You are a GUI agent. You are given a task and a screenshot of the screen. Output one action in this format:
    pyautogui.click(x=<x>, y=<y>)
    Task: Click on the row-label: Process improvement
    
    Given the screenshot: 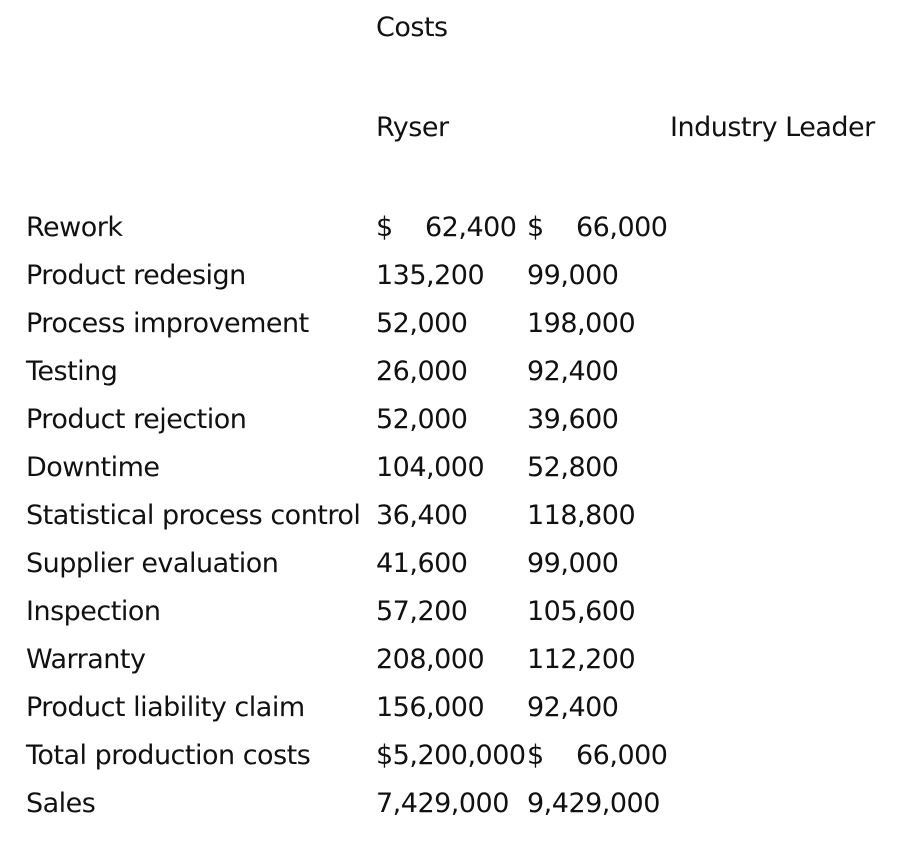 What is the action you would take?
    pyautogui.click(x=167, y=323)
    